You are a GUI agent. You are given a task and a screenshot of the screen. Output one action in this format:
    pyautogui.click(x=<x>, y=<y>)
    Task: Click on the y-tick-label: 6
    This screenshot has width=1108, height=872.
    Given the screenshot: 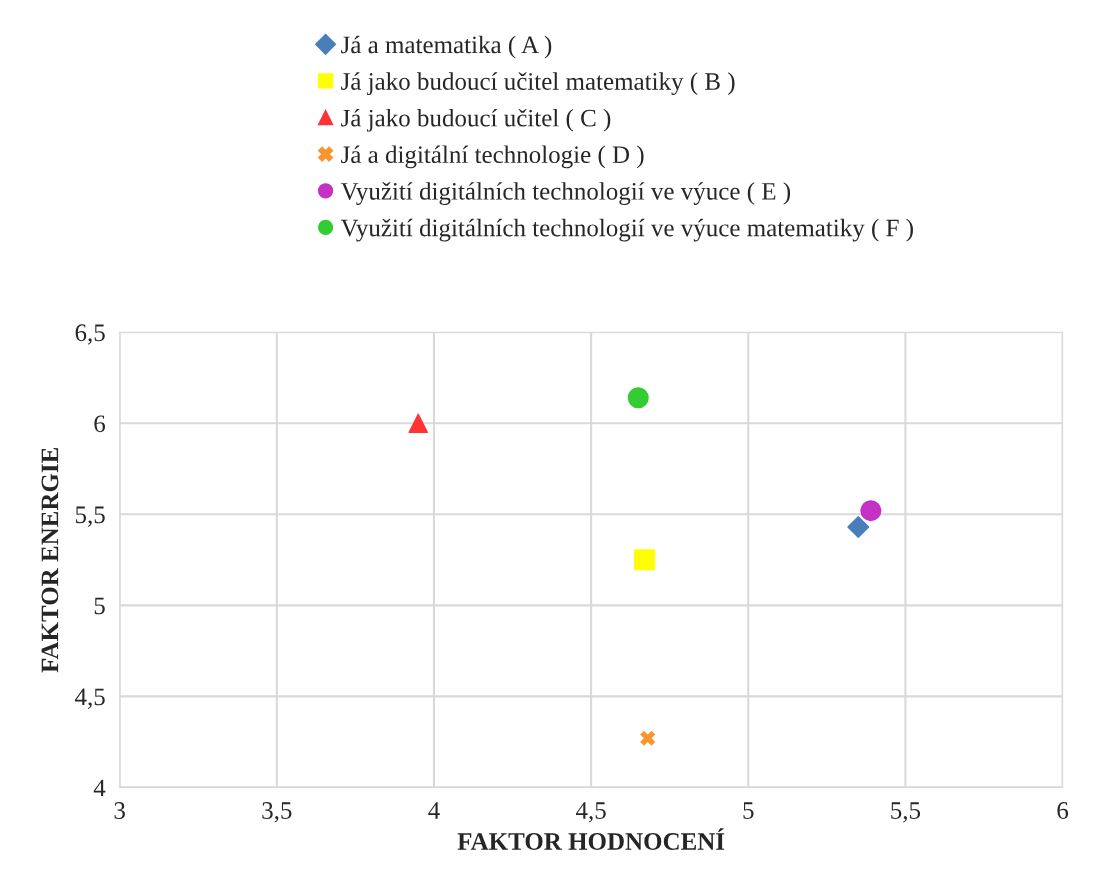 What is the action you would take?
    pyautogui.click(x=100, y=424)
    